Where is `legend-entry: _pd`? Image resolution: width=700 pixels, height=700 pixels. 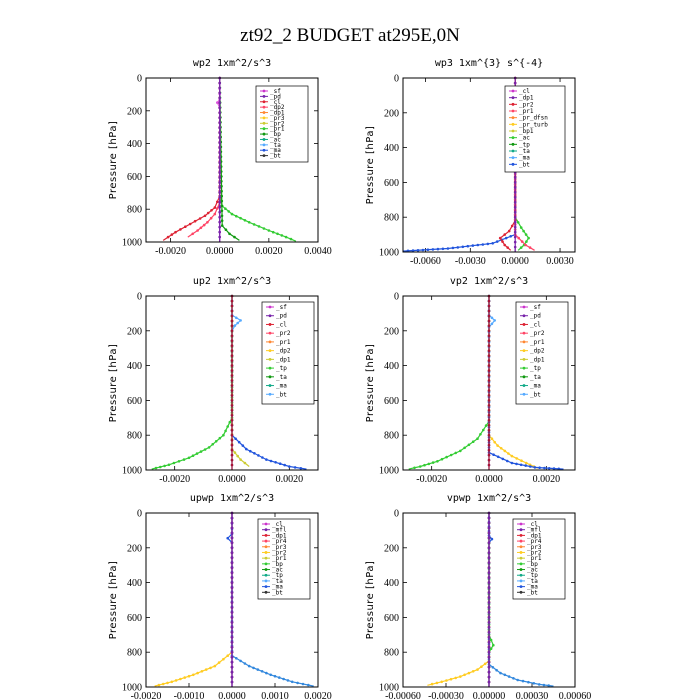 legend-entry: _pd is located at coordinates (275, 96).